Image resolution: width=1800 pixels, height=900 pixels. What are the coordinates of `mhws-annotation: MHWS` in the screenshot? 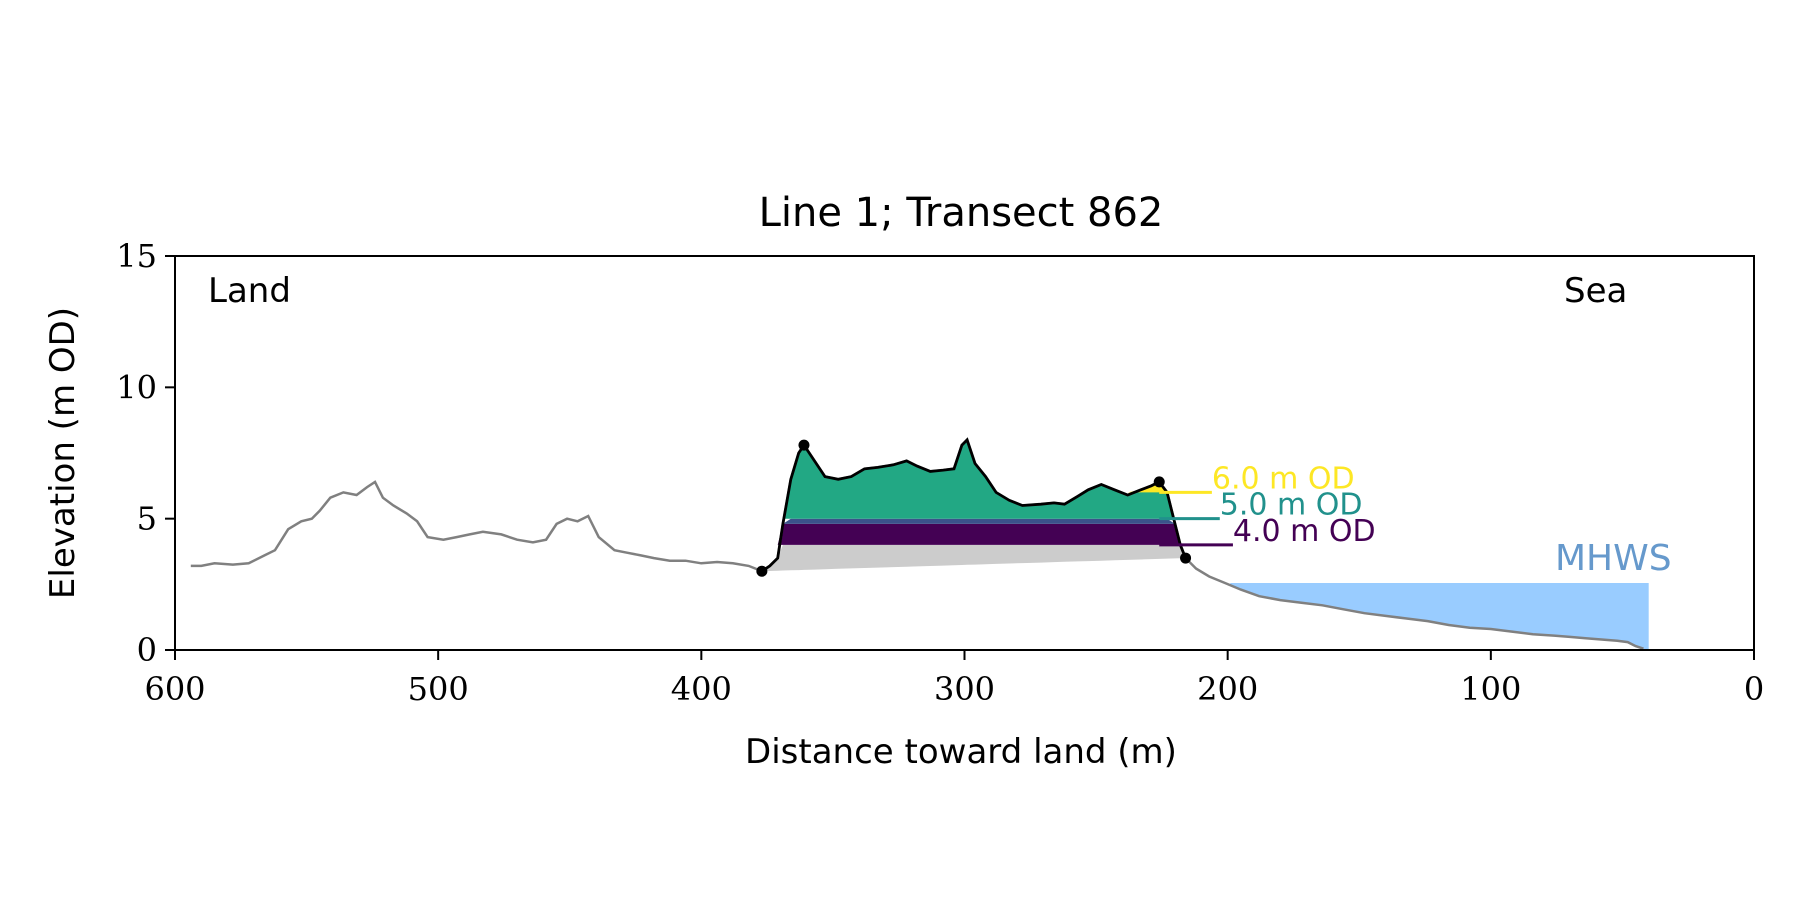 It's located at (1613, 558).